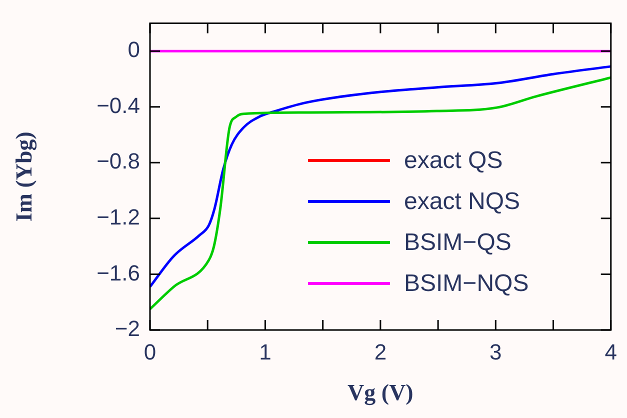 Image resolution: width=627 pixels, height=418 pixels. What do you see at coordinates (381, 393) in the screenshot?
I see `x-axis-title: Vg (V)` at bounding box center [381, 393].